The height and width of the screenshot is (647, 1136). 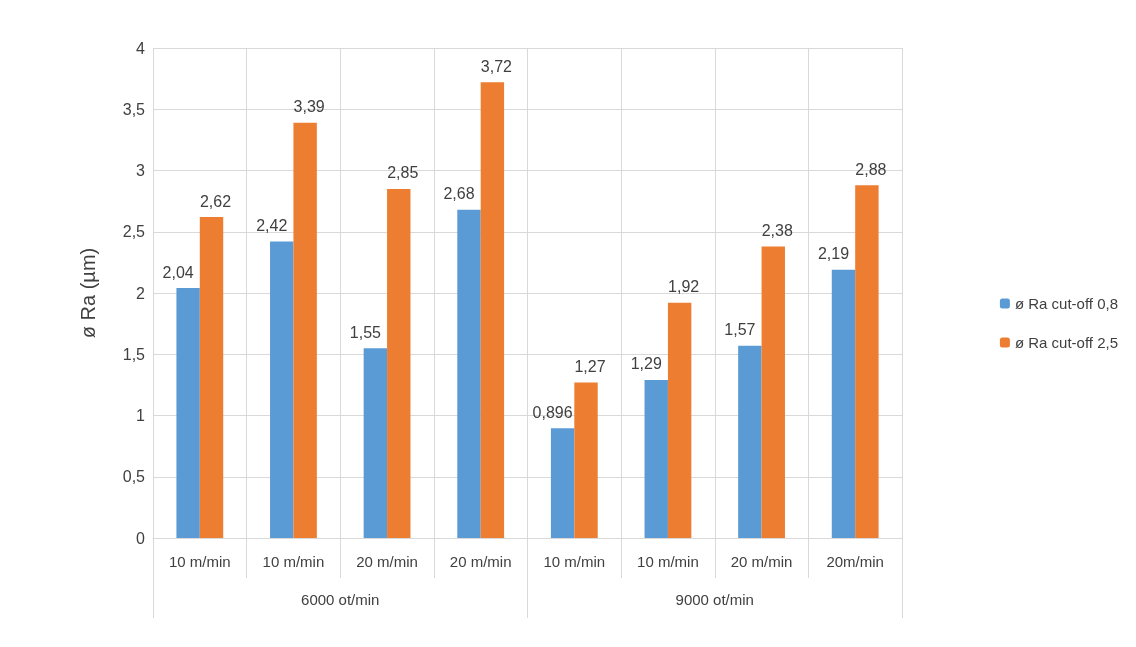 What do you see at coordinates (1066, 342) in the screenshot?
I see `legend-label: ø Ra cut-off 2,5` at bounding box center [1066, 342].